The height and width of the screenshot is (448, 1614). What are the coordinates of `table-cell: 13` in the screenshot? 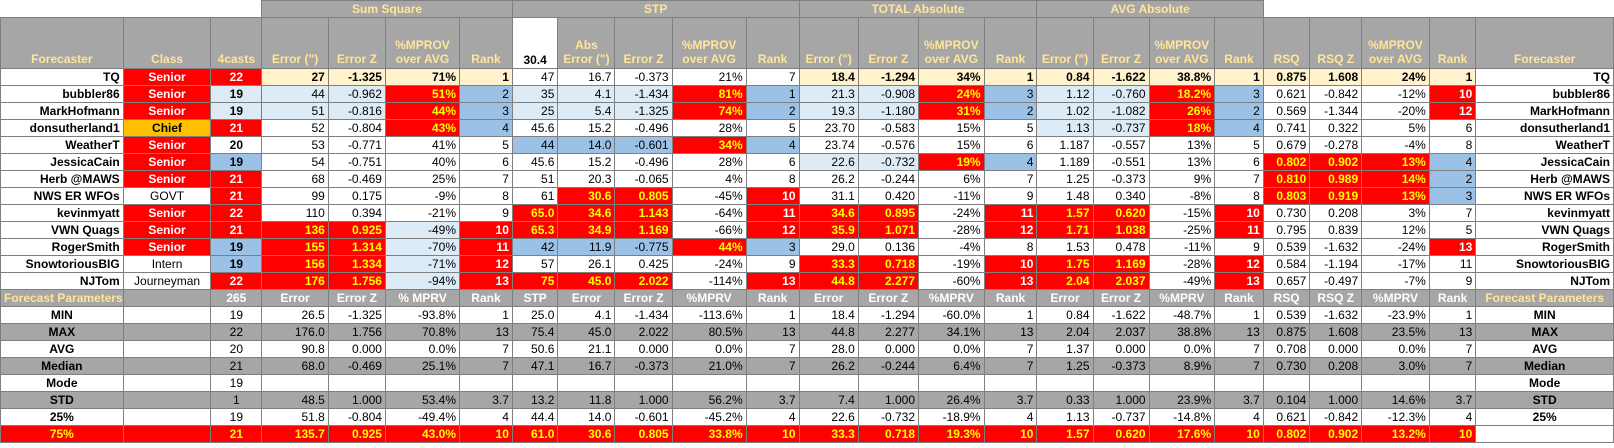 It's located at (486, 281).